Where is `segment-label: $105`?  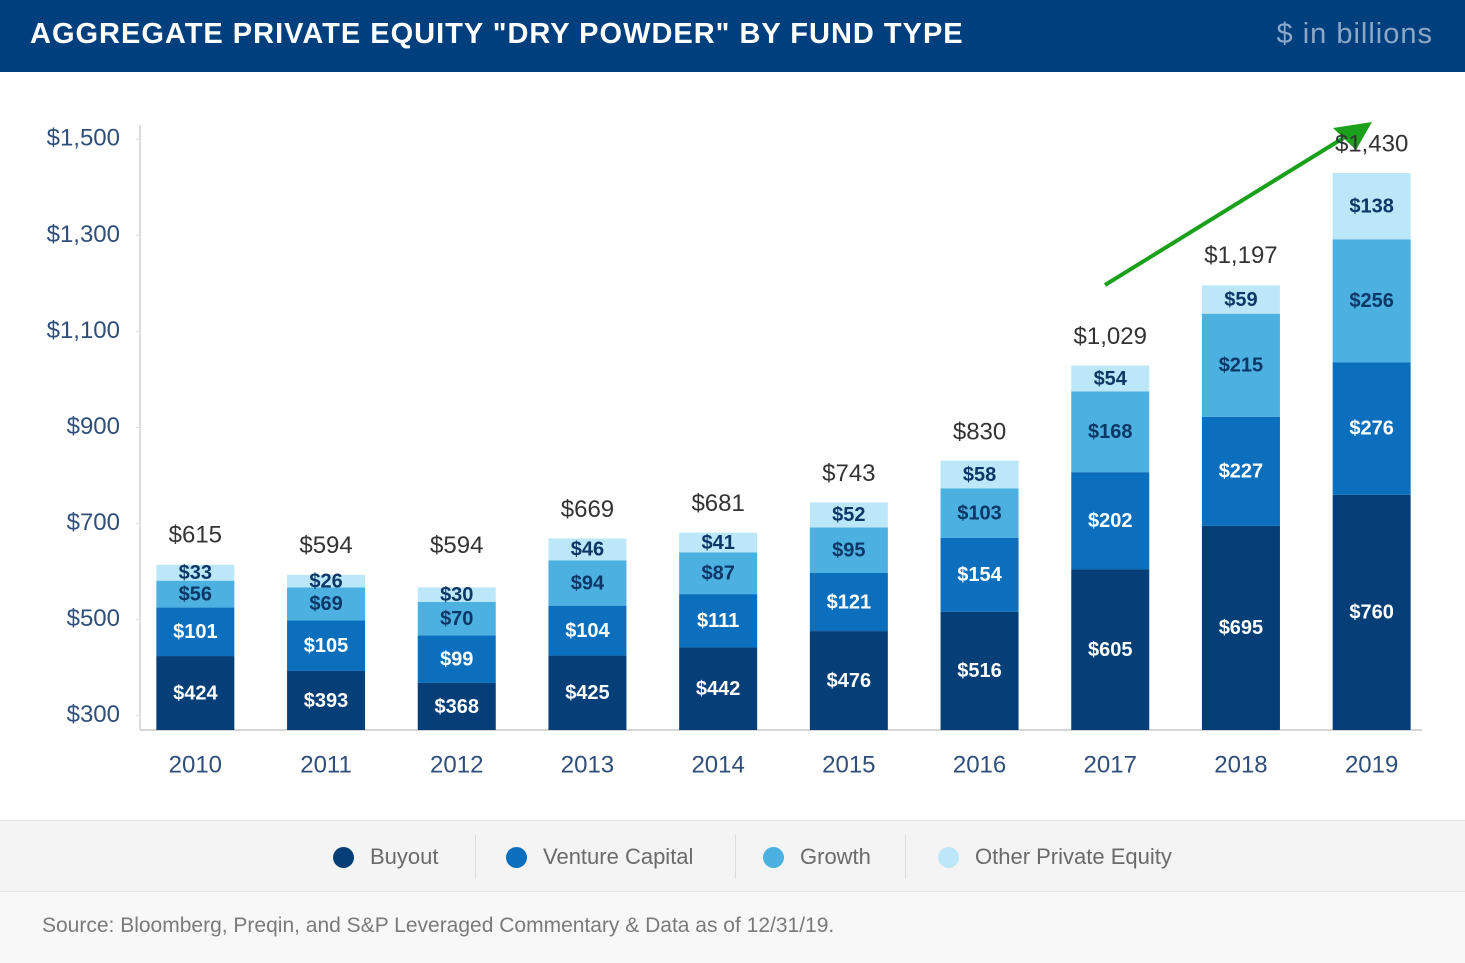
segment-label: $105 is located at coordinates (326, 646).